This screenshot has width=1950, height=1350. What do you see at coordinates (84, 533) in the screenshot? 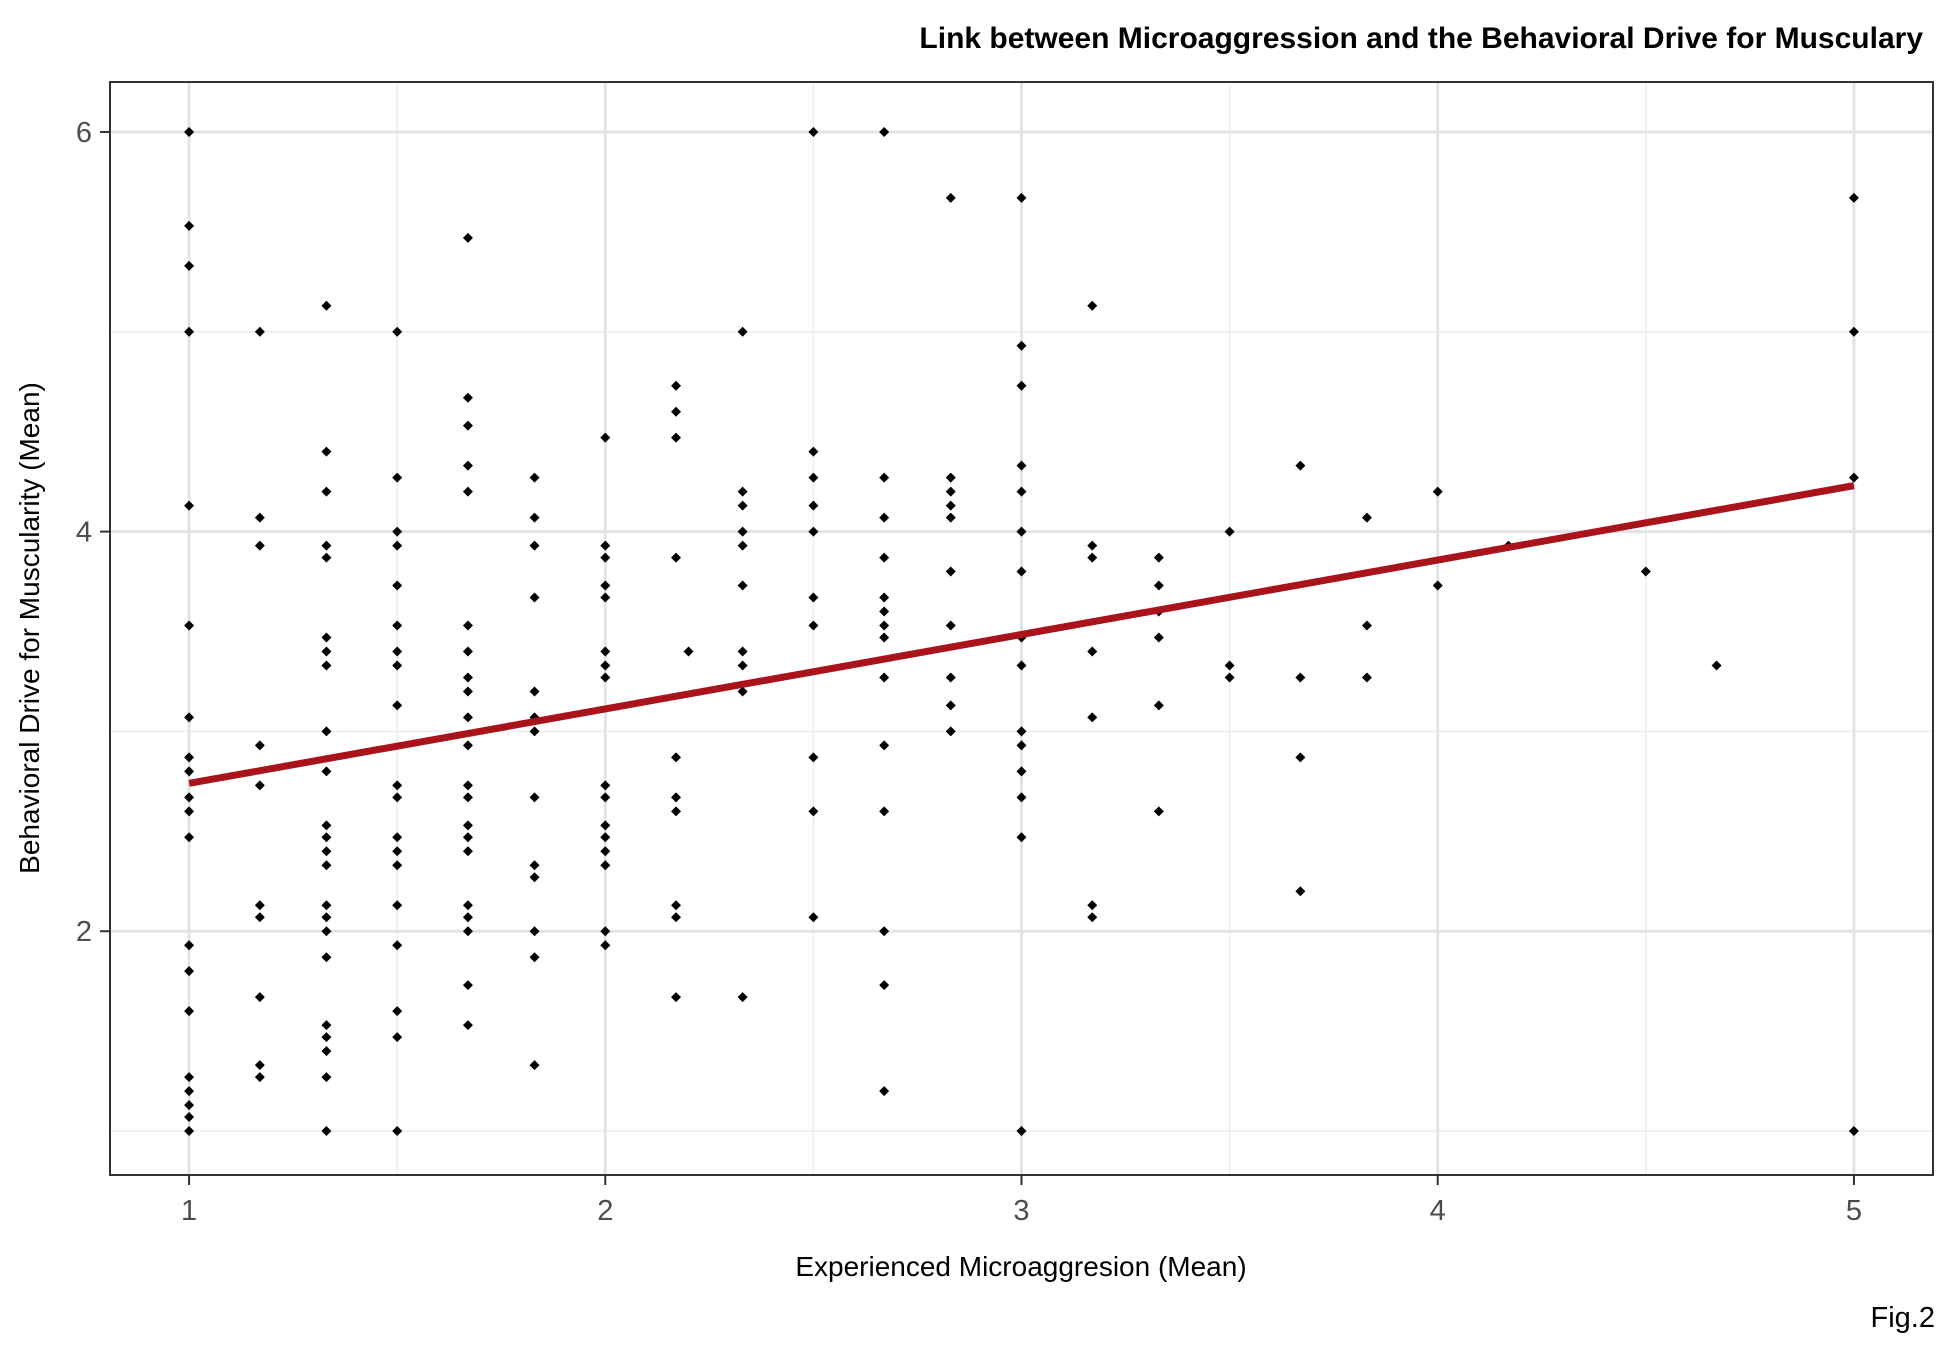
I see `y-tick-label: 4` at bounding box center [84, 533].